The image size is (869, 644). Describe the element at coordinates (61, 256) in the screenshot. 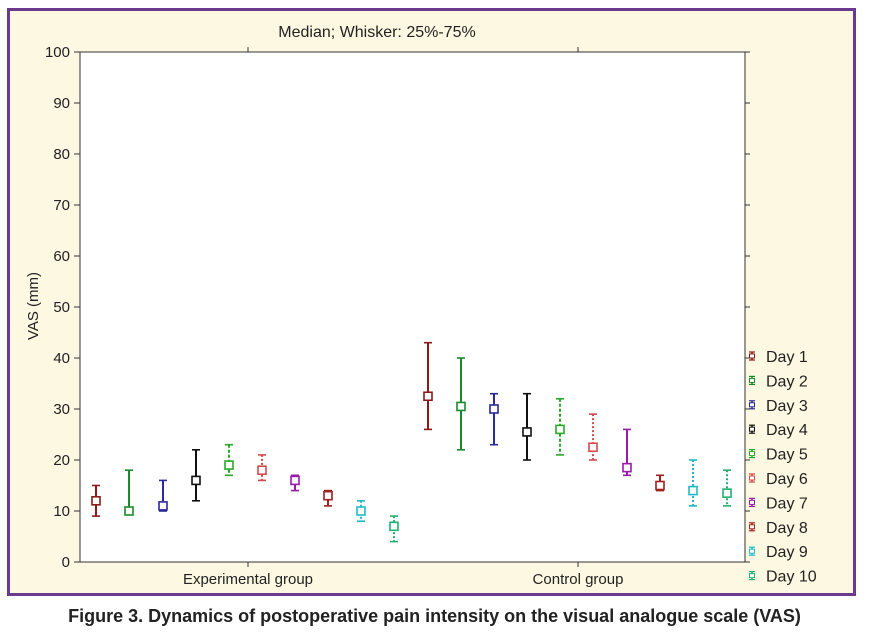

I see `y-tick-label: 60` at that location.